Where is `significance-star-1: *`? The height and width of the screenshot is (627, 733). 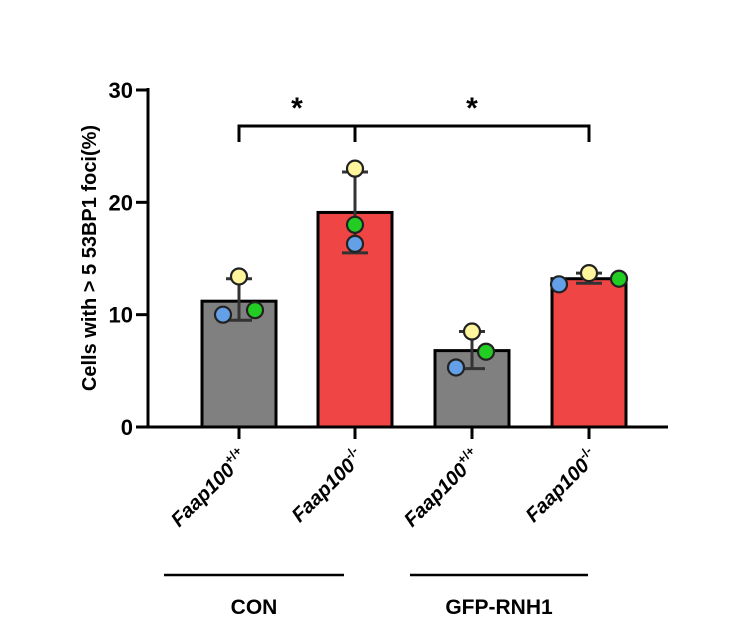 significance-star-1: * is located at coordinates (297, 108).